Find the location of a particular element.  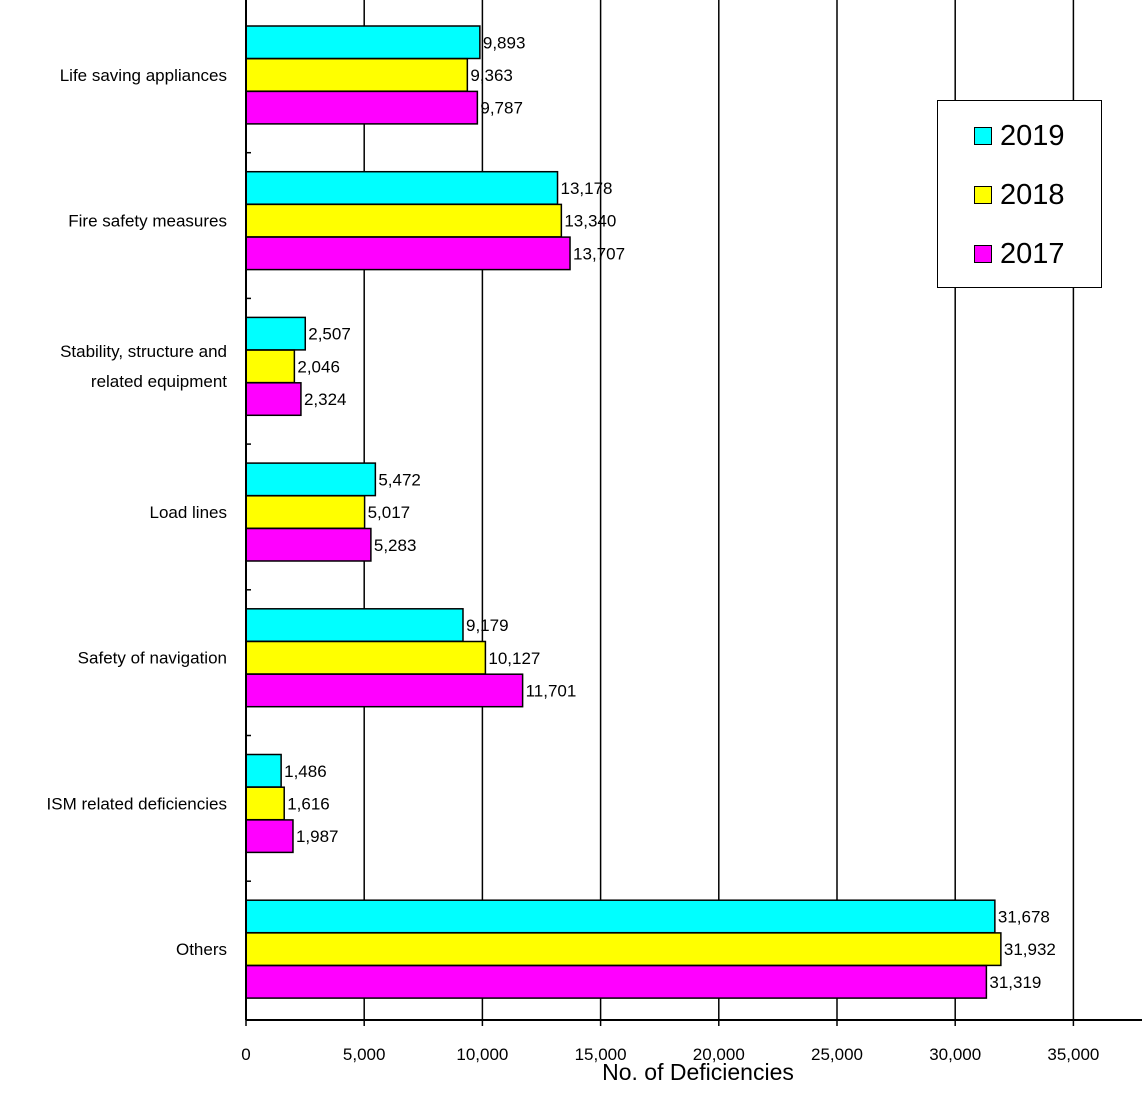

legend-swatch-2017 is located at coordinates (983, 254).